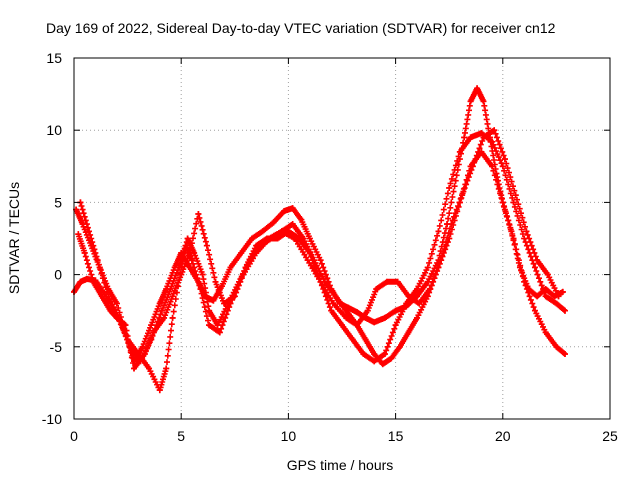 The height and width of the screenshot is (480, 640). Describe the element at coordinates (74, 436) in the screenshot. I see `x-tick-label: 0` at that location.